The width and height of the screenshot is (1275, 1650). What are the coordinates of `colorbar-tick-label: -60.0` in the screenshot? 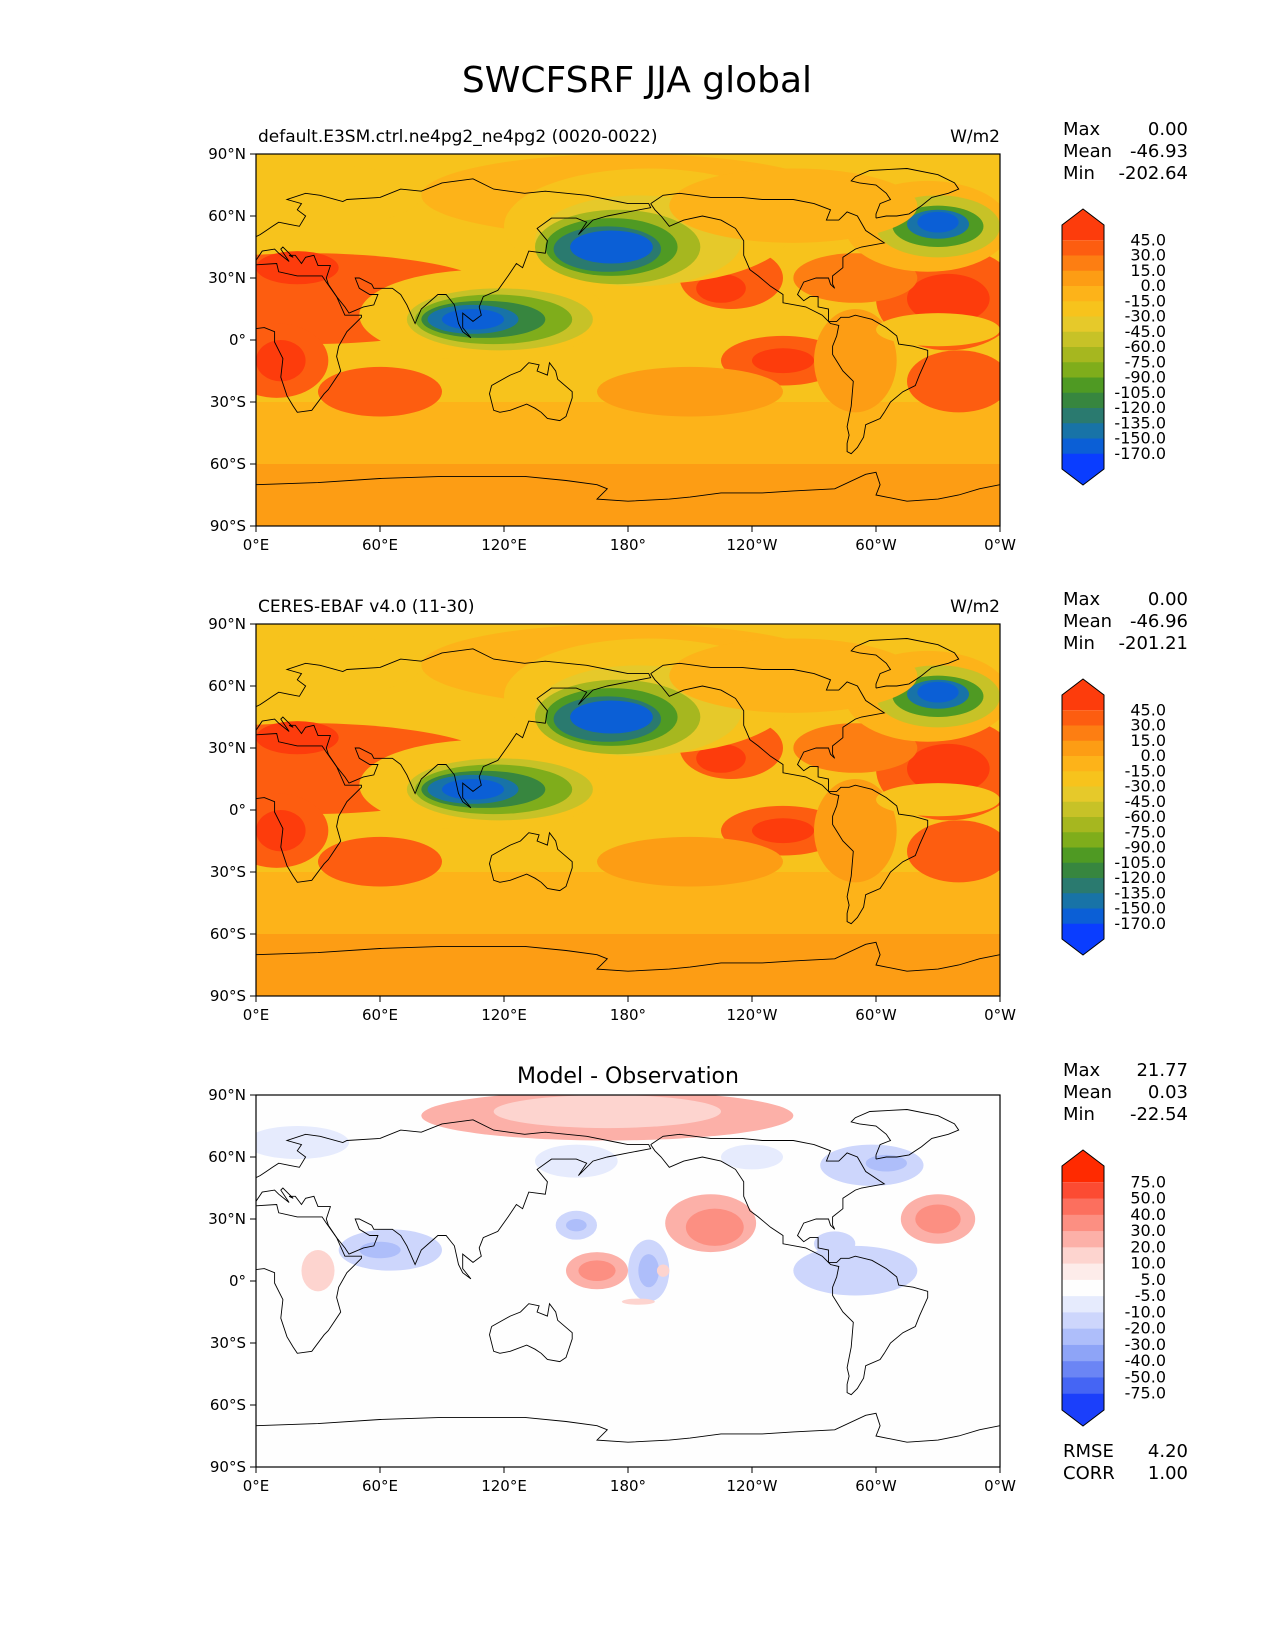 It's located at (1145, 346).